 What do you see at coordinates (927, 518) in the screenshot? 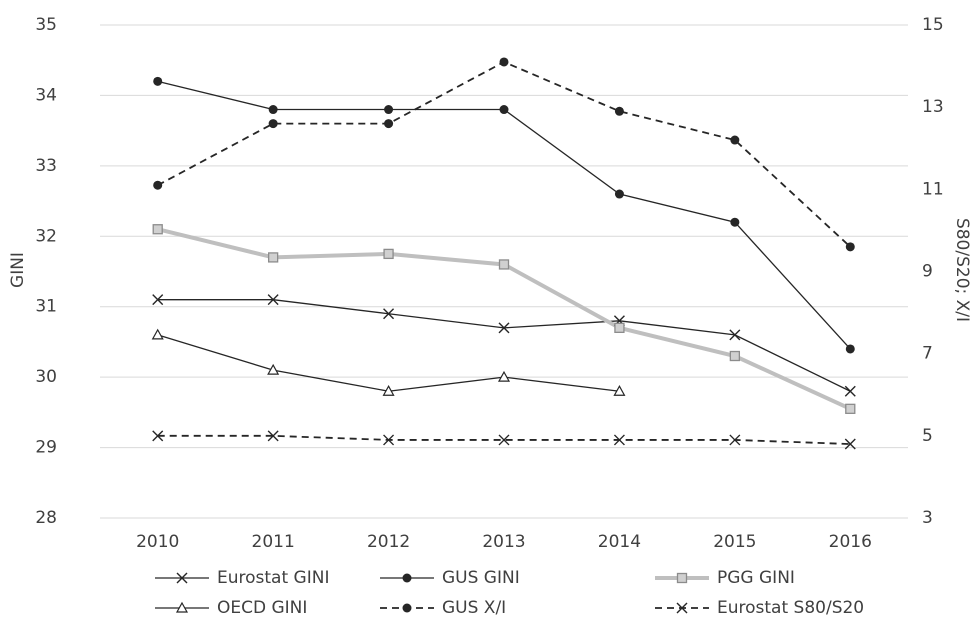
I see `y2-tick-label: 3` at bounding box center [927, 518].